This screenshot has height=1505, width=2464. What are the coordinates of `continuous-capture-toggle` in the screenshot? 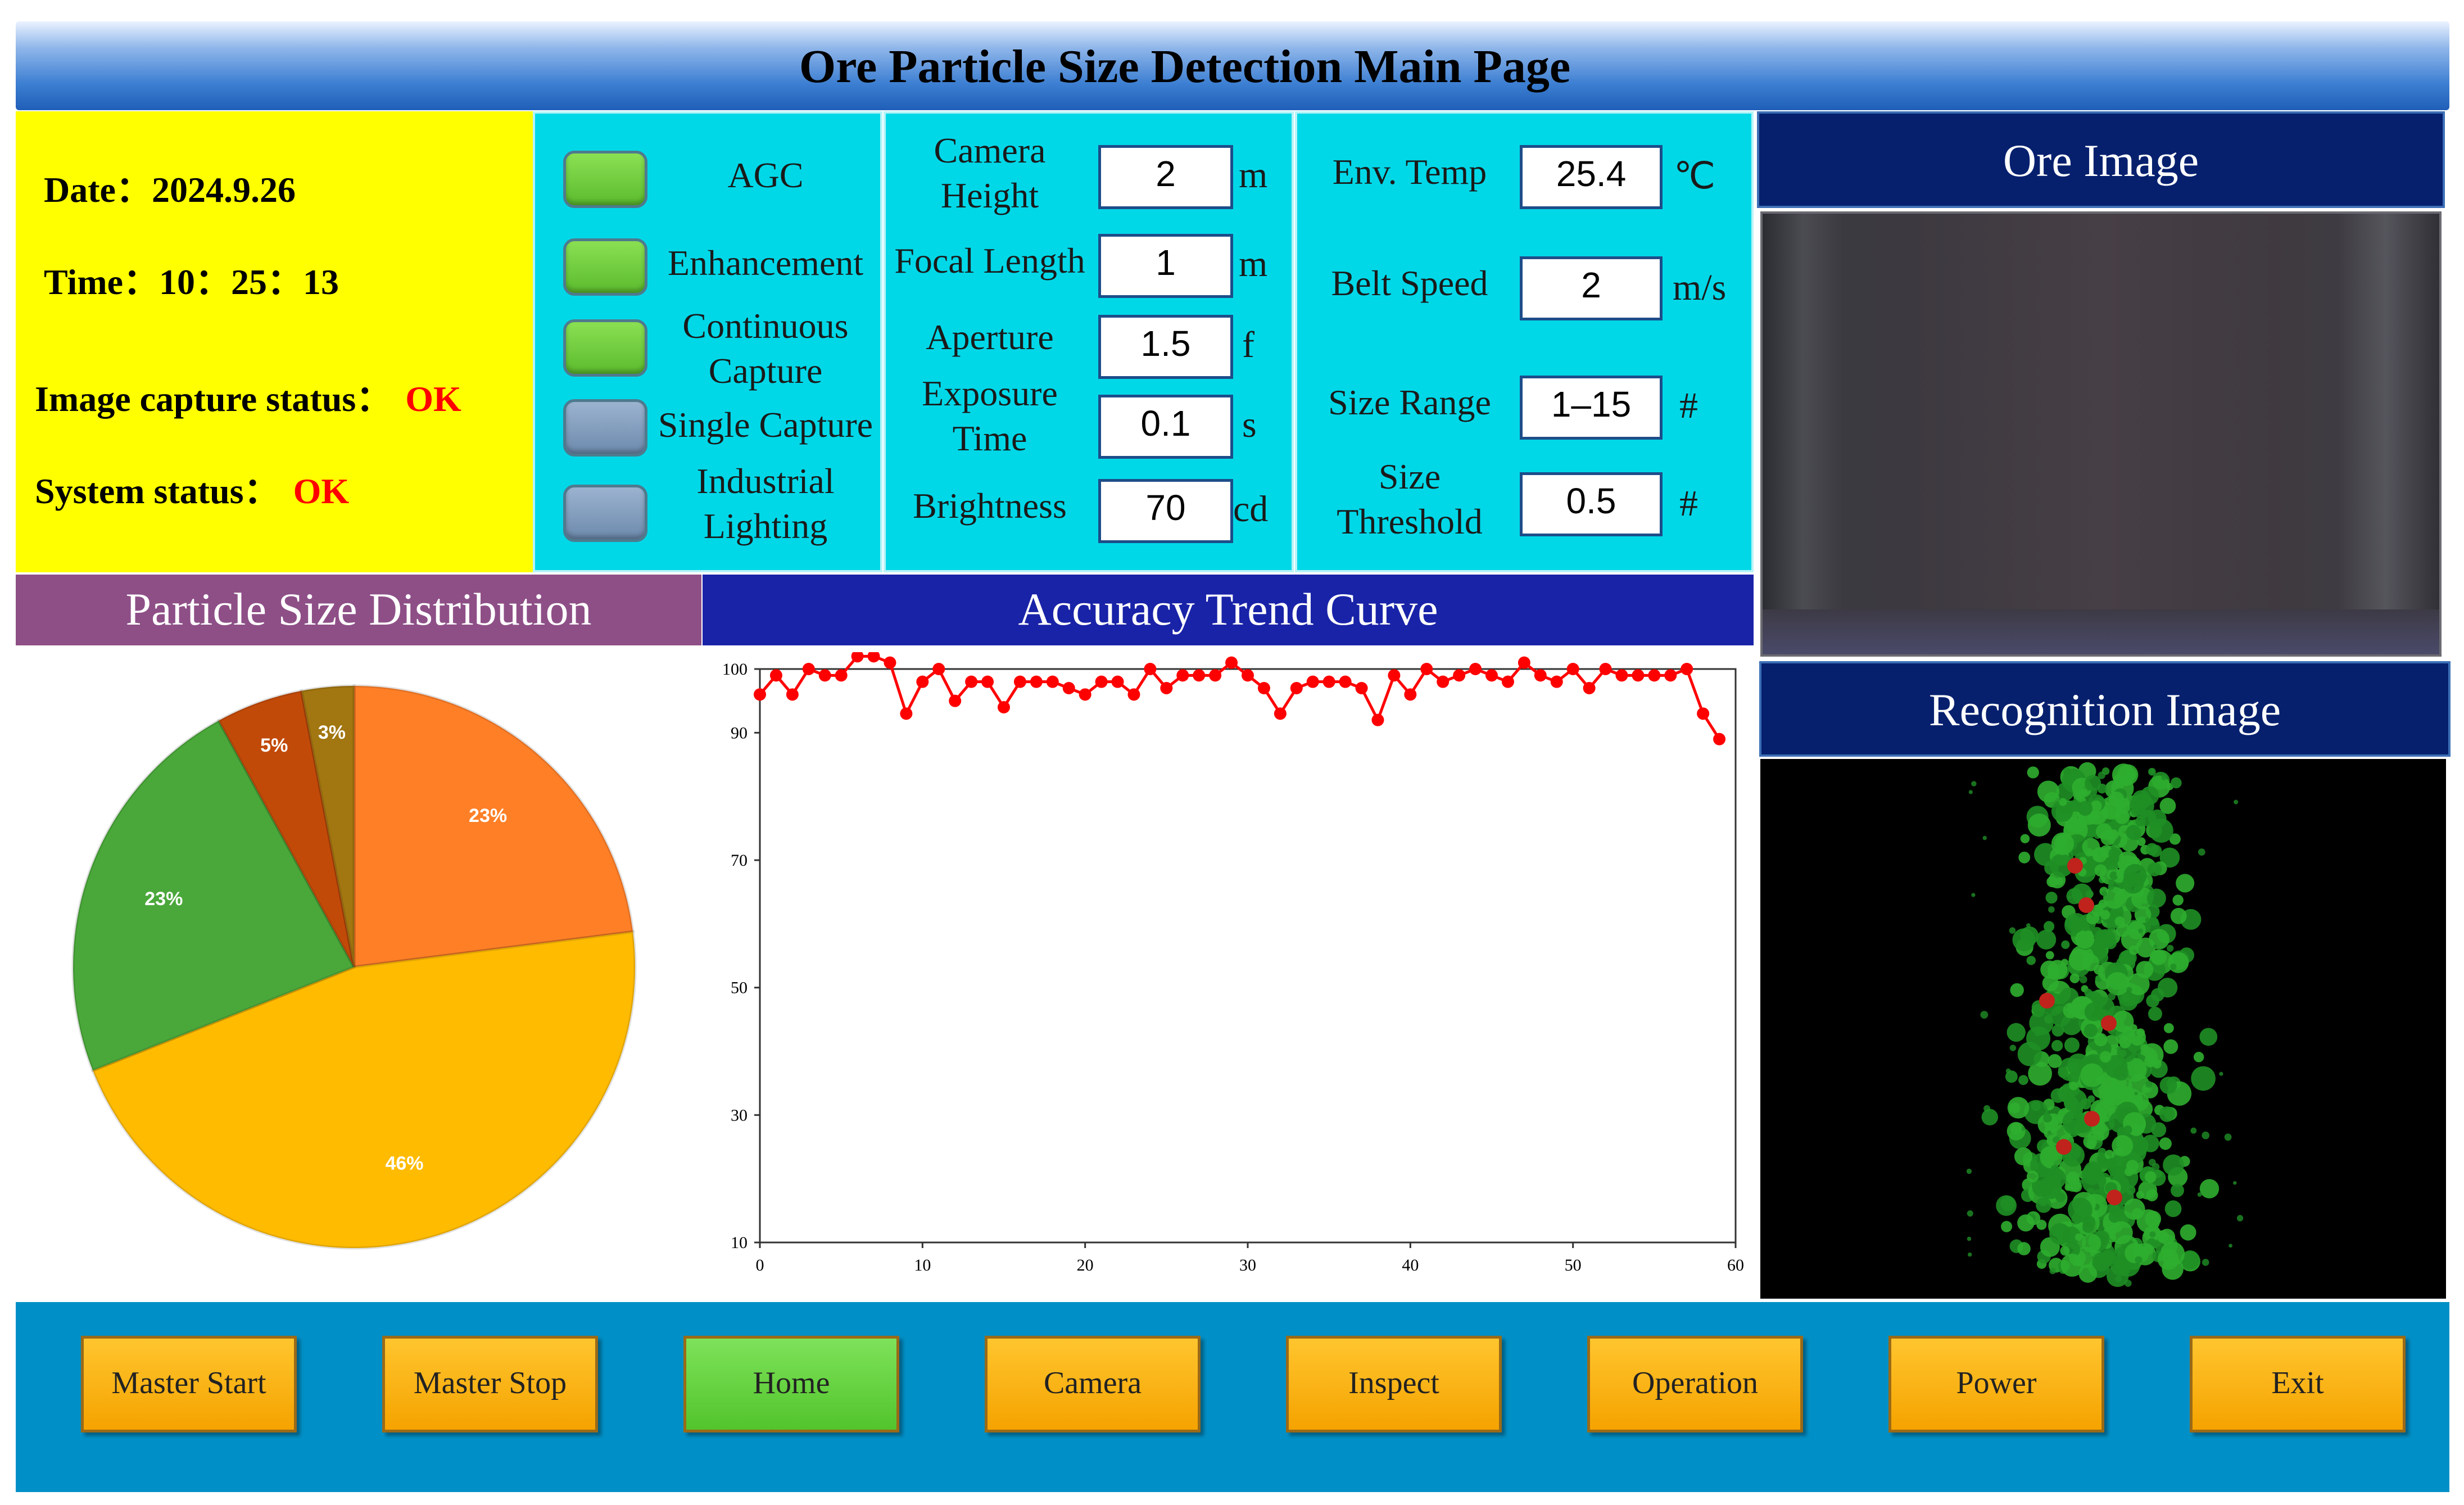 It's located at (605, 348).